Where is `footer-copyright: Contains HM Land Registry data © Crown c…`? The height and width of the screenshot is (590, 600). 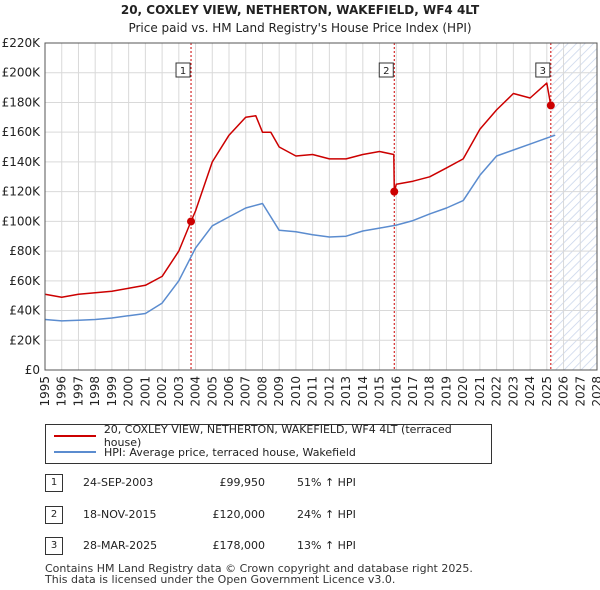 footer-copyright: Contains HM Land Registry data © Crown c… is located at coordinates (259, 568).